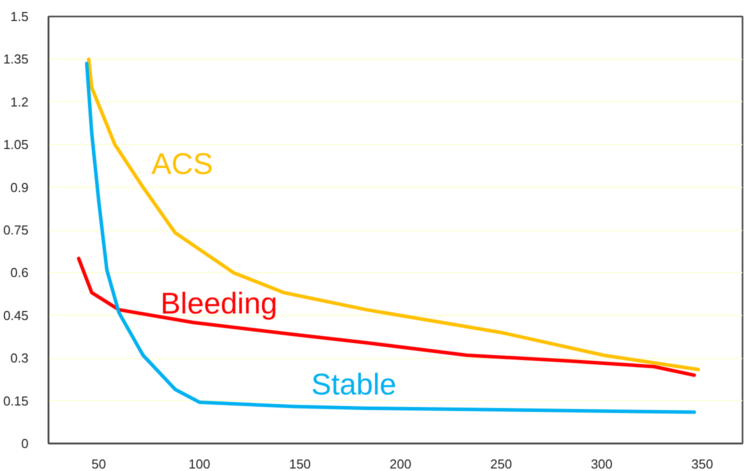 This screenshot has height=471, width=744. I want to click on y-tick-label: 0.75, so click(16, 230).